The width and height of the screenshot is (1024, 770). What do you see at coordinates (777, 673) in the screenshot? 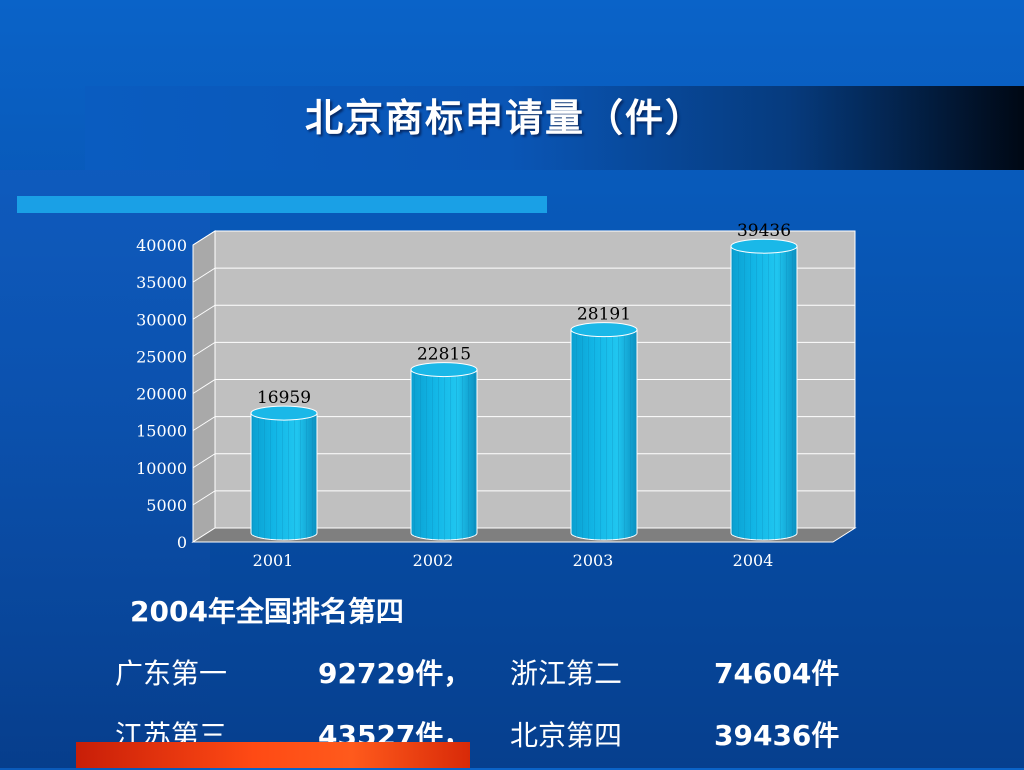
I see `ranking-value-2: 74604件` at bounding box center [777, 673].